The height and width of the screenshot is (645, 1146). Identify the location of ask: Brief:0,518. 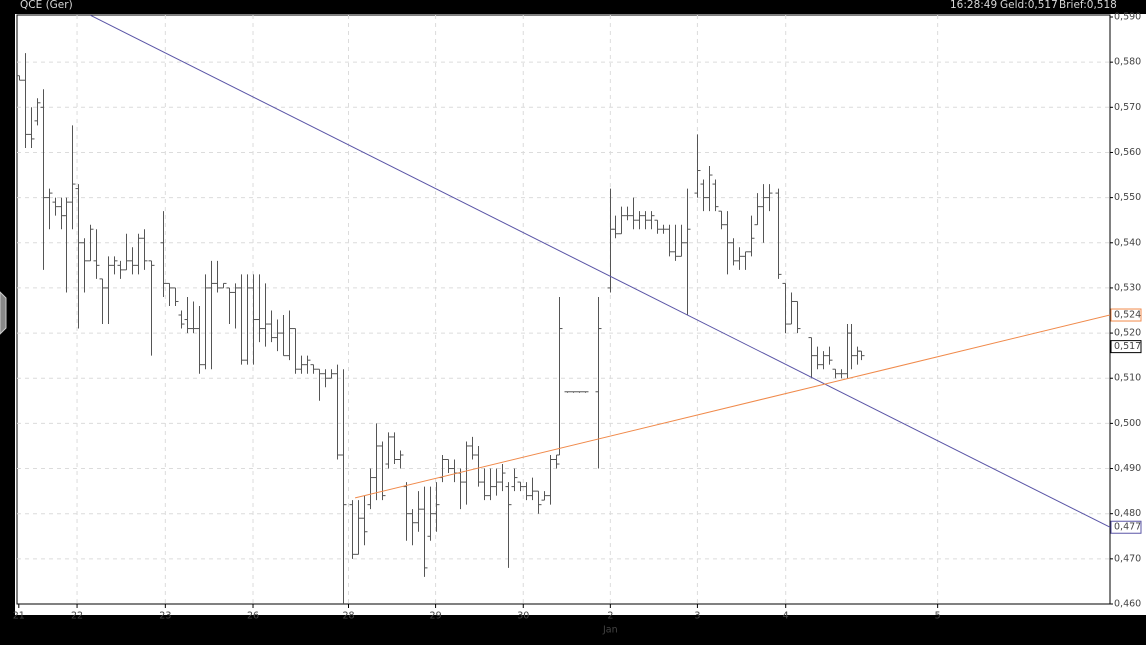
(1088, 5).